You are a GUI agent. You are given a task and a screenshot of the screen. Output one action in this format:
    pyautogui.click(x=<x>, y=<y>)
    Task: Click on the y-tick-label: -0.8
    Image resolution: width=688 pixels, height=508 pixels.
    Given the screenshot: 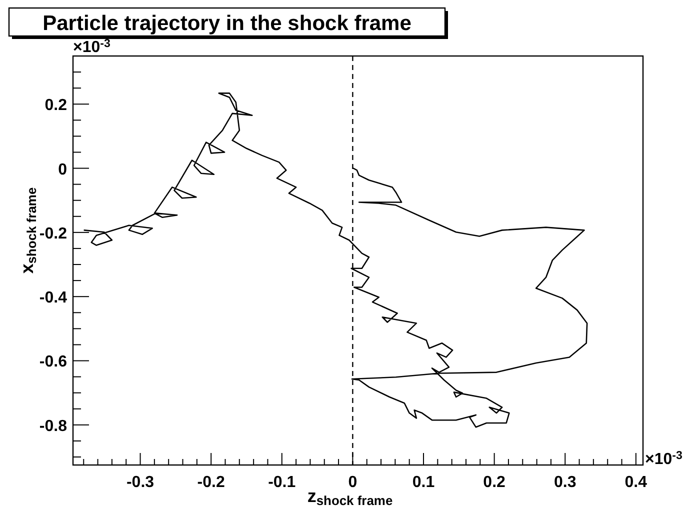 What is the action you would take?
    pyautogui.click(x=53, y=426)
    